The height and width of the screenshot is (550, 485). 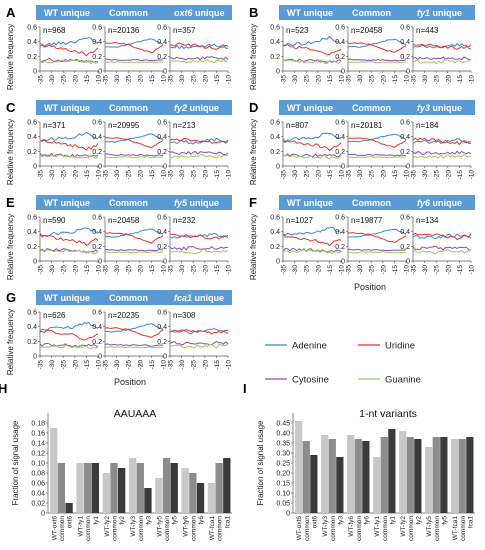 I want to click on sample-count: n=626, so click(x=54, y=315).